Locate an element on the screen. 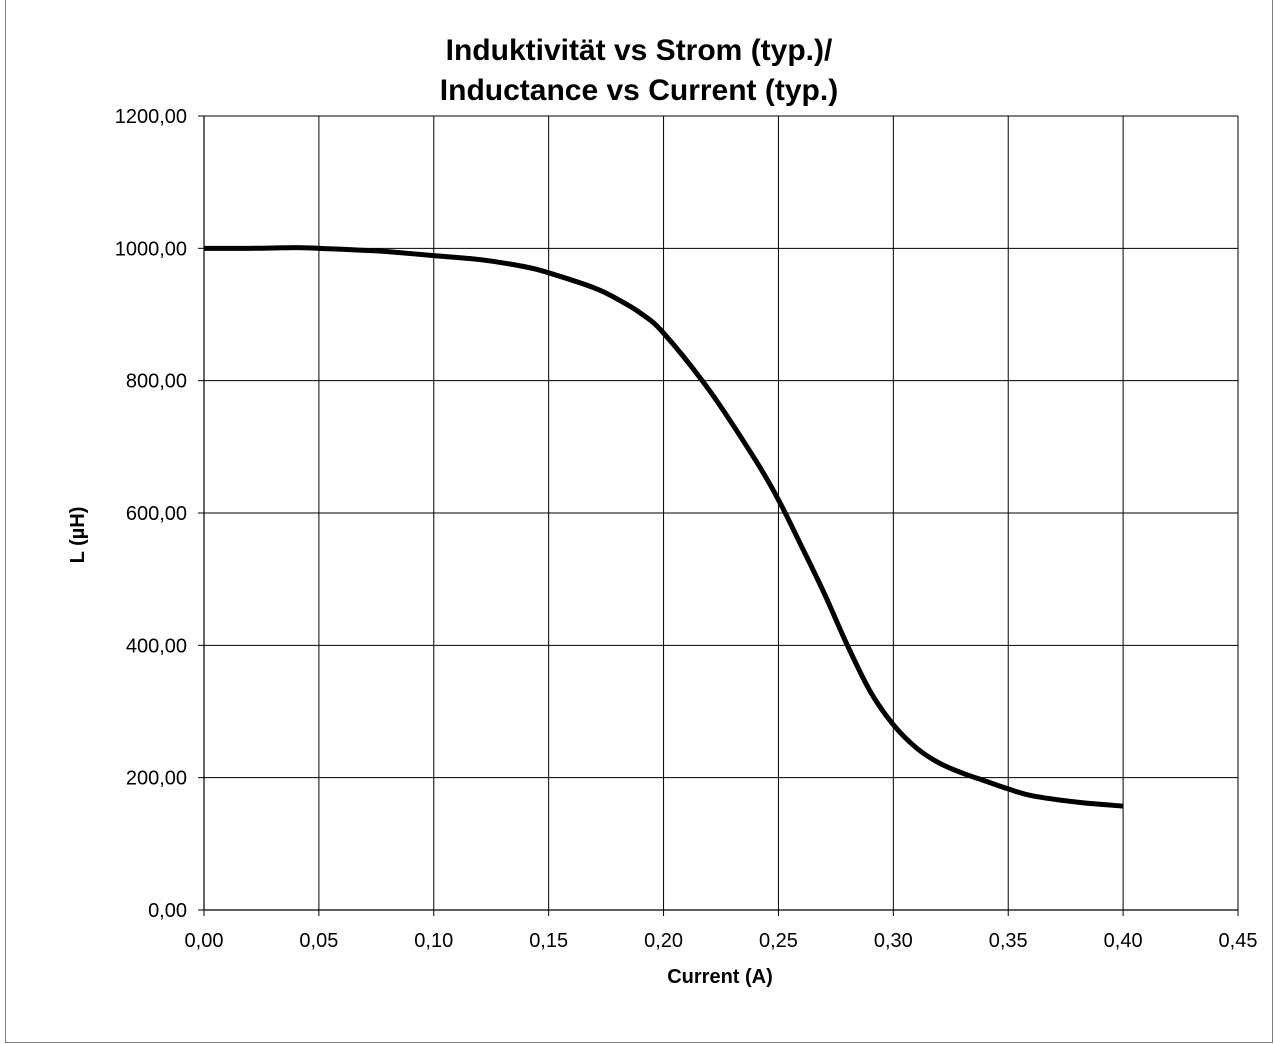 The height and width of the screenshot is (1044, 1274). x-tick-label: 0,20 is located at coordinates (663, 941).